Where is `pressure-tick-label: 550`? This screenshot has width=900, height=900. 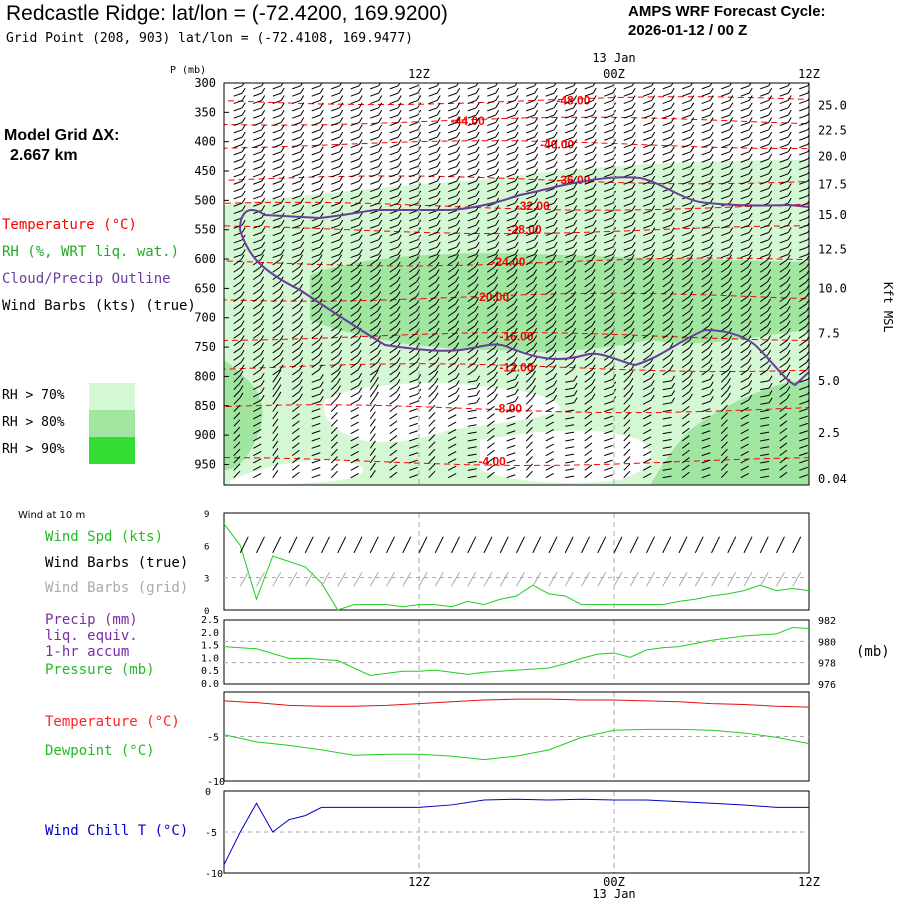
pressure-tick-label: 550 is located at coordinates (205, 230).